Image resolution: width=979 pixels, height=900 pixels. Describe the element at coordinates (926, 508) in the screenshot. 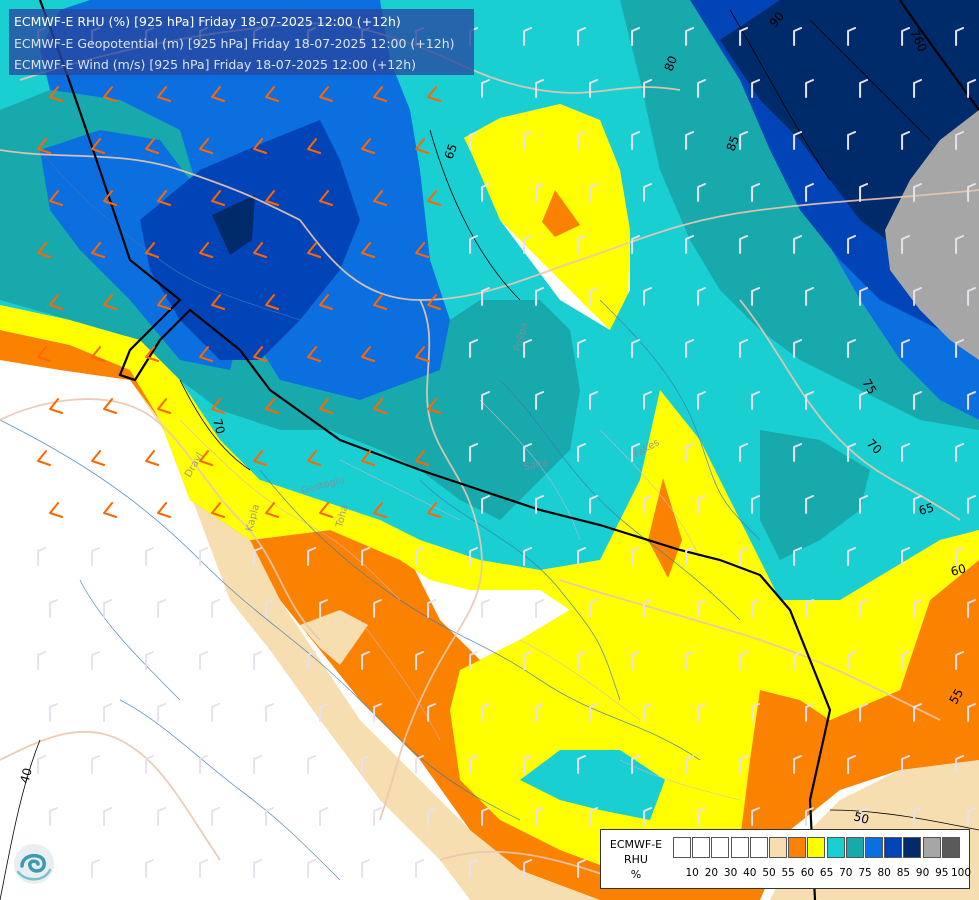

I see `contour-label-65-right: 65` at that location.